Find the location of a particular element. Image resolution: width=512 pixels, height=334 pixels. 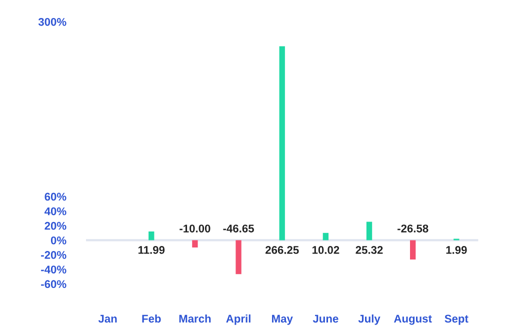

x-tick-label: August is located at coordinates (413, 319).